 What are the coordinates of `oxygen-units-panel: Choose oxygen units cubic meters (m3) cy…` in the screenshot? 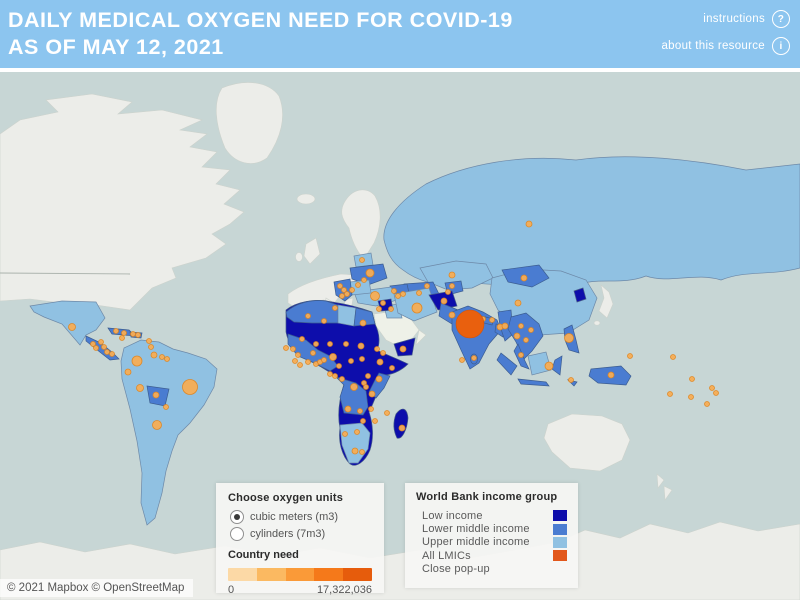 It's located at (300, 539).